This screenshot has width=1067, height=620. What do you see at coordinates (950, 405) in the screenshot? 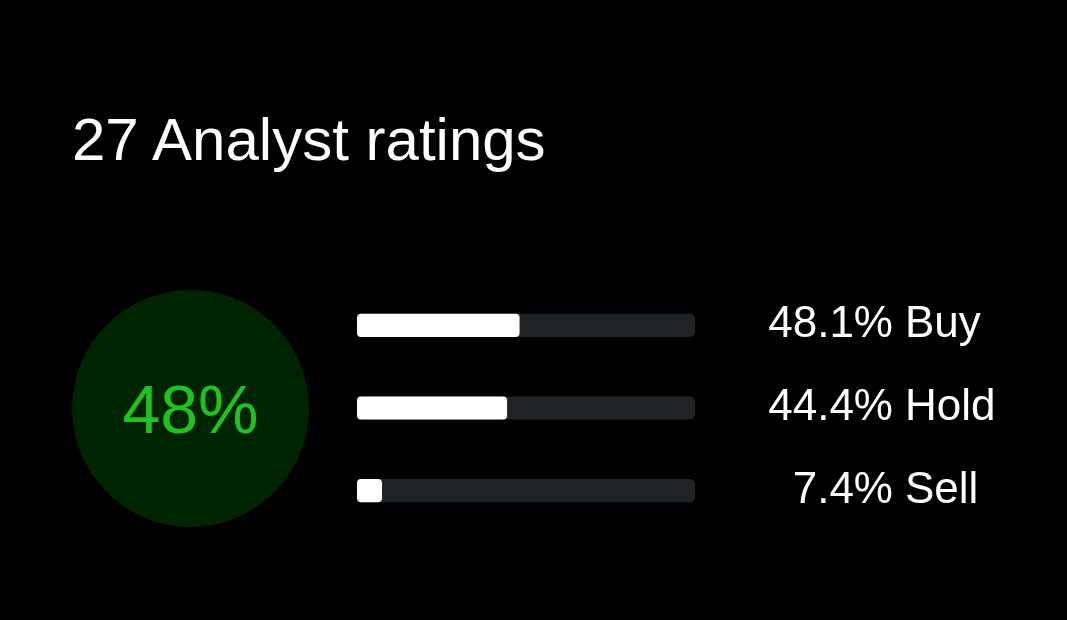
I see `y-tick-label: Hold` at bounding box center [950, 405].